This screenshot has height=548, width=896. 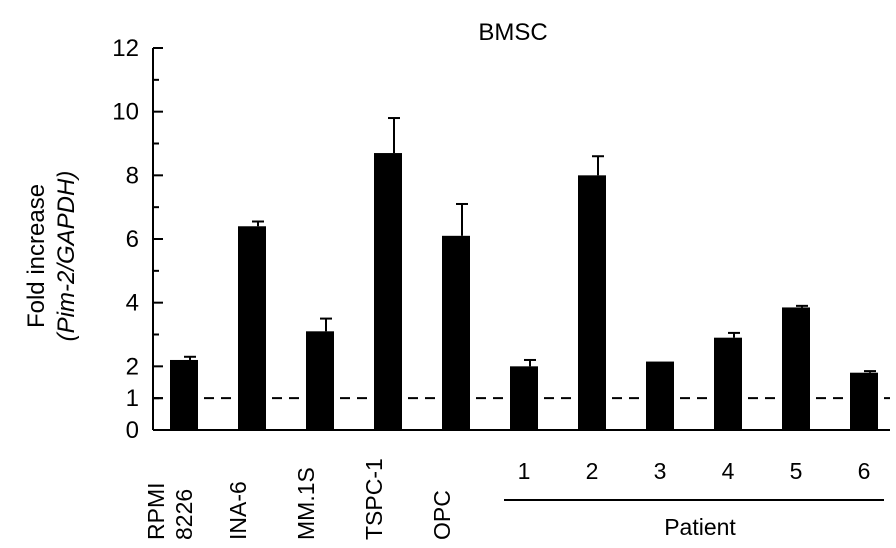 What do you see at coordinates (374, 499) in the screenshot?
I see `category-label: TSPC-1` at bounding box center [374, 499].